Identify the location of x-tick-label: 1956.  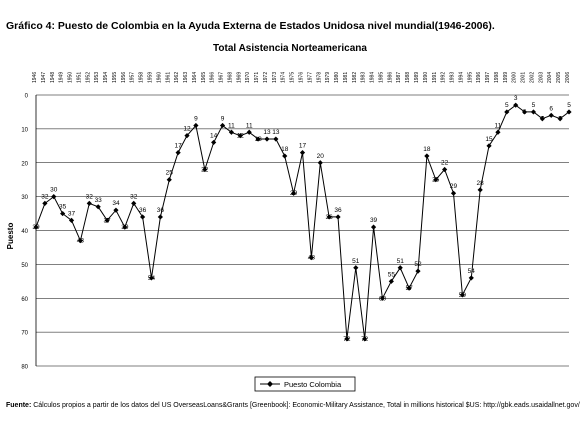
(124, 77).